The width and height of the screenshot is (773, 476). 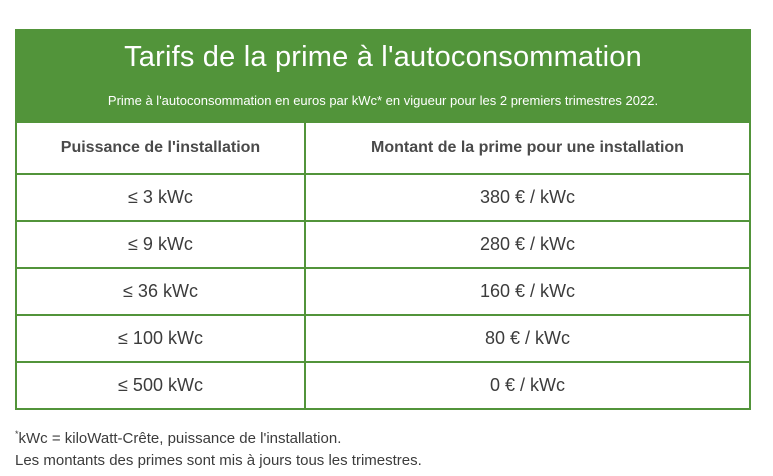 I want to click on cell-power: ≤ 100 kWc, so click(x=161, y=339).